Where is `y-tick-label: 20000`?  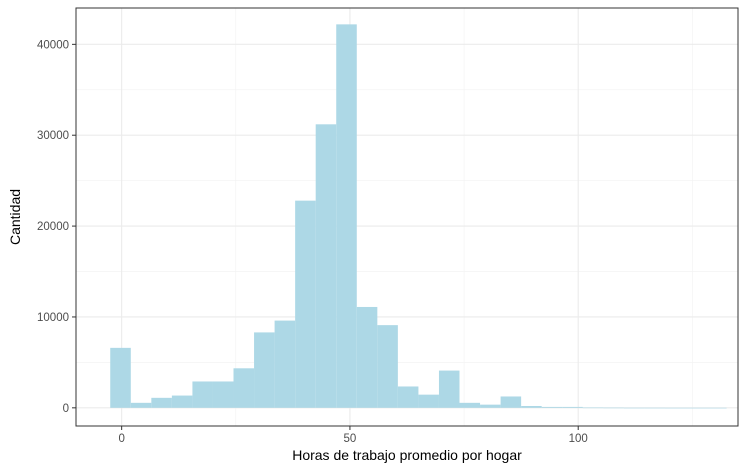 y-tick-label: 20000 is located at coordinates (53, 227).